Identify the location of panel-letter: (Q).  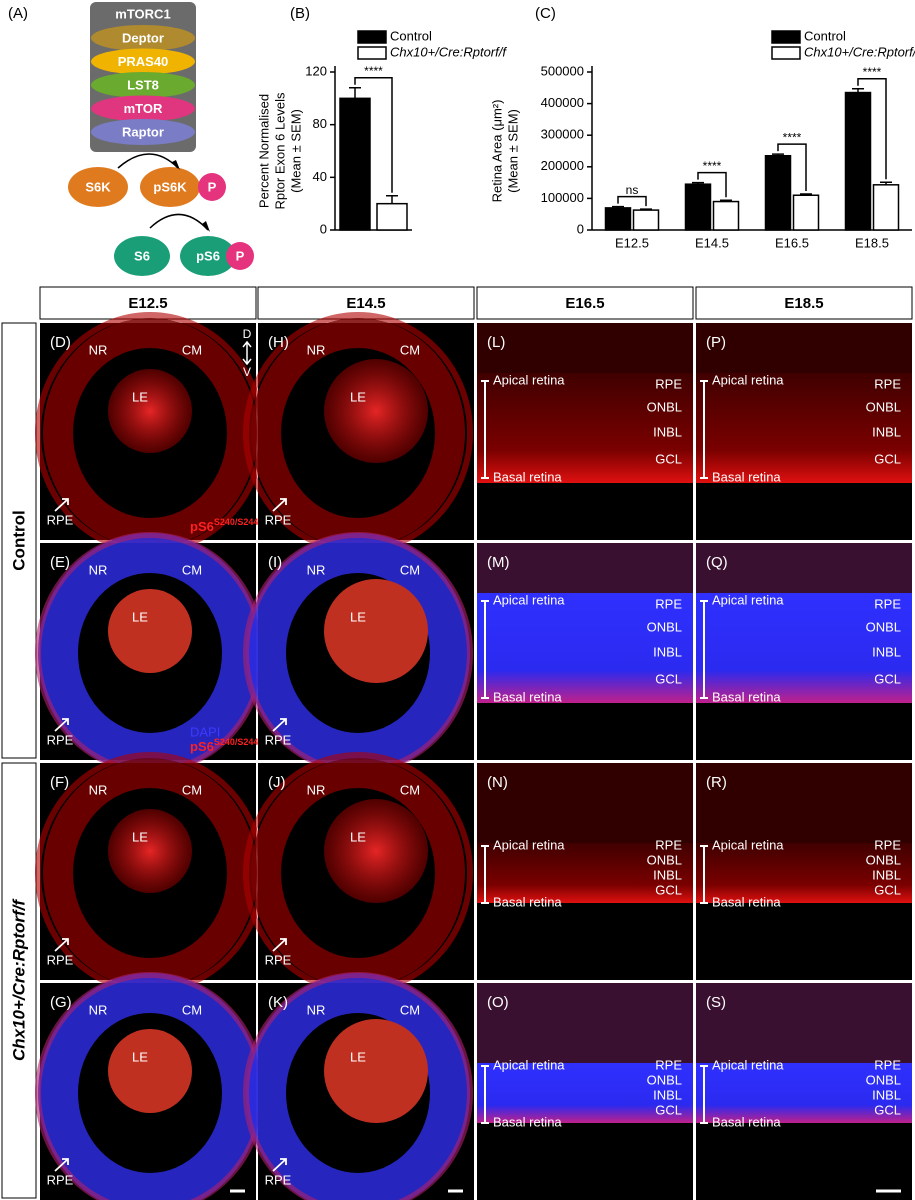
(717, 562).